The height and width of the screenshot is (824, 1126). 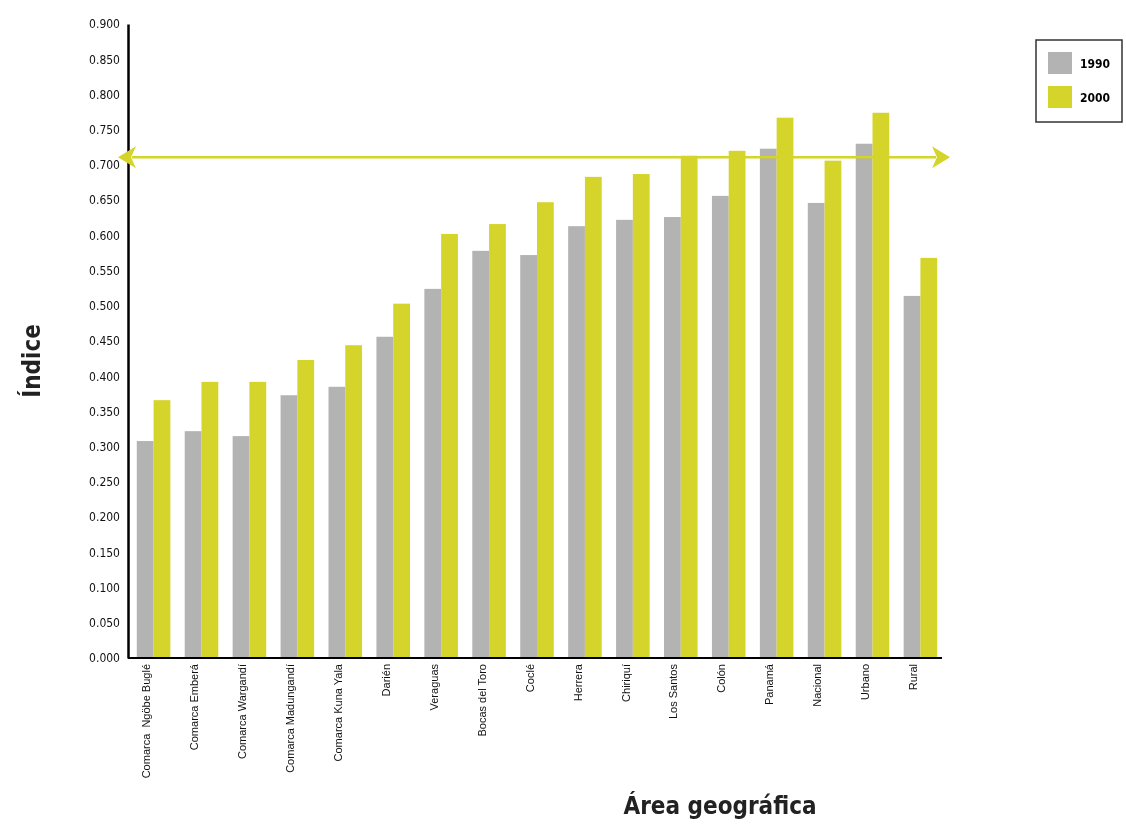 What do you see at coordinates (105, 270) in the screenshot?
I see `y-tick-label: 0.550` at bounding box center [105, 270].